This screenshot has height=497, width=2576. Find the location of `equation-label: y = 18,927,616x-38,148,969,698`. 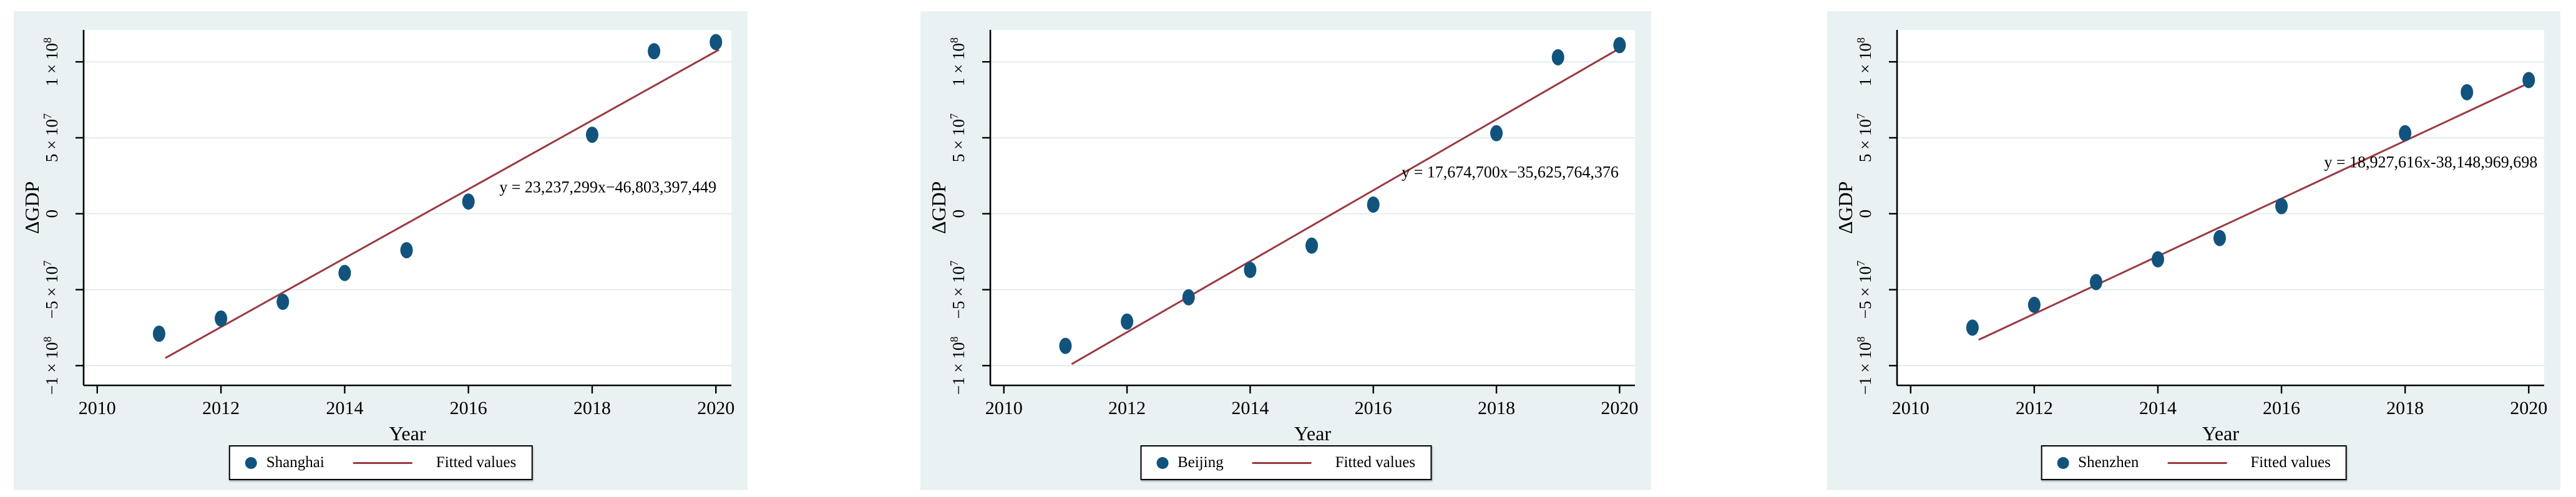

equation-label: y = 18,927,616x-38,148,969,698 is located at coordinates (2430, 162).